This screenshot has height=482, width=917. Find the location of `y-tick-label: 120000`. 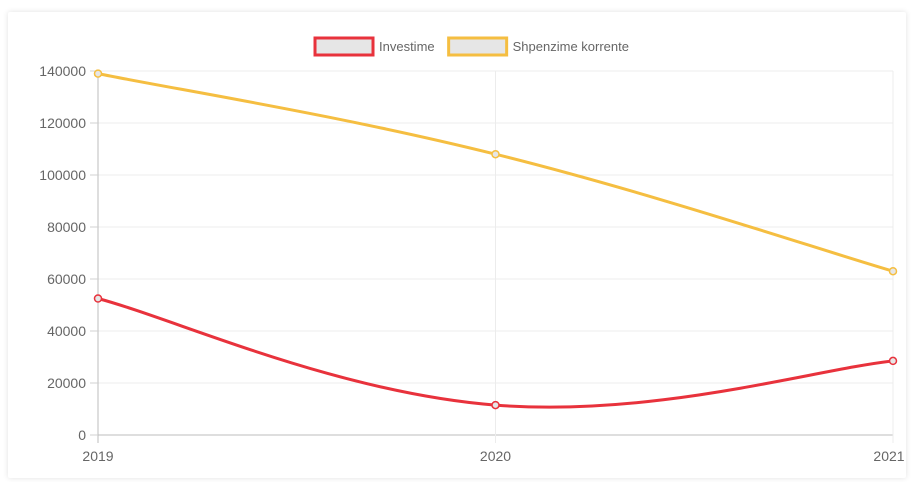

y-tick-label: 120000 is located at coordinates (62, 123).